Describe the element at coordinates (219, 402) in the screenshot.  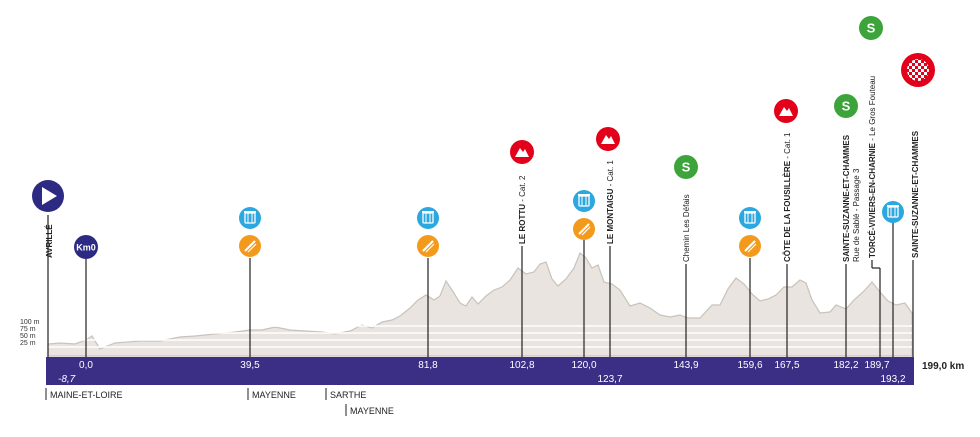
I see `departments: MAINE-ET-LOIRE MAYENNE SARTHE MAYENNE` at that location.